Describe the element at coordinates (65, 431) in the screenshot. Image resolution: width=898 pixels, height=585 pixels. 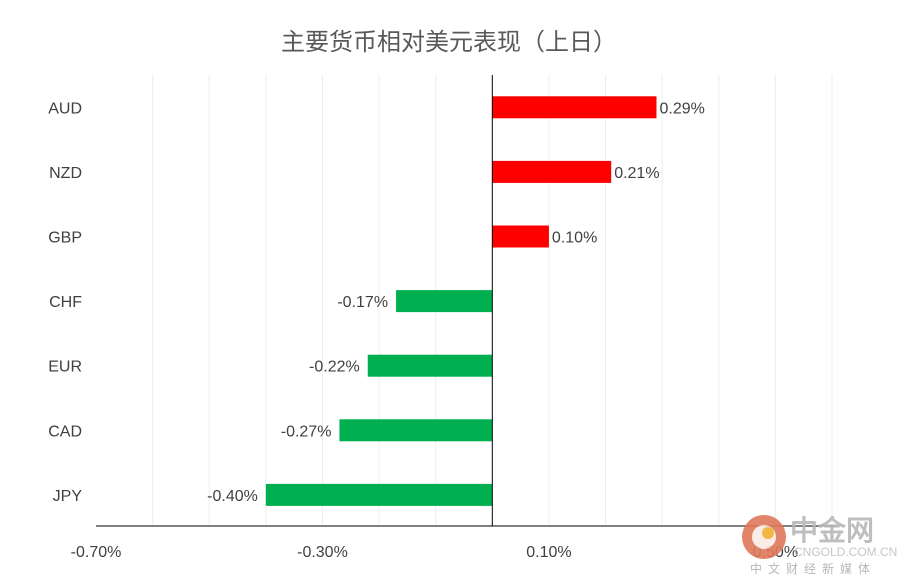
I see `category-label: CAD` at that location.